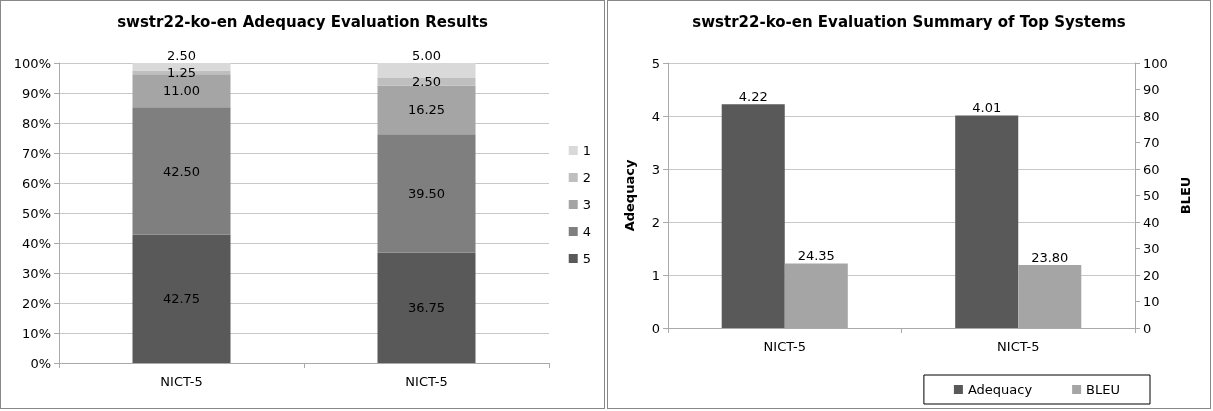 The height and width of the screenshot is (411, 1213). I want to click on data-label: 4.22, so click(753, 97).